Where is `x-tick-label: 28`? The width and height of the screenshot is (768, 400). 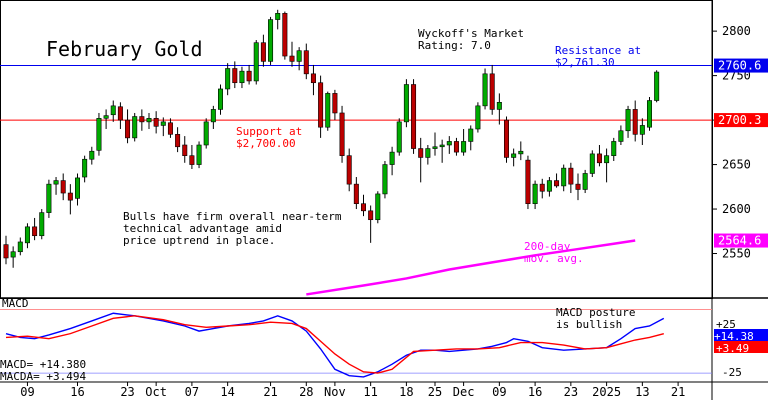 x-tick-label: 28 is located at coordinates (306, 392).